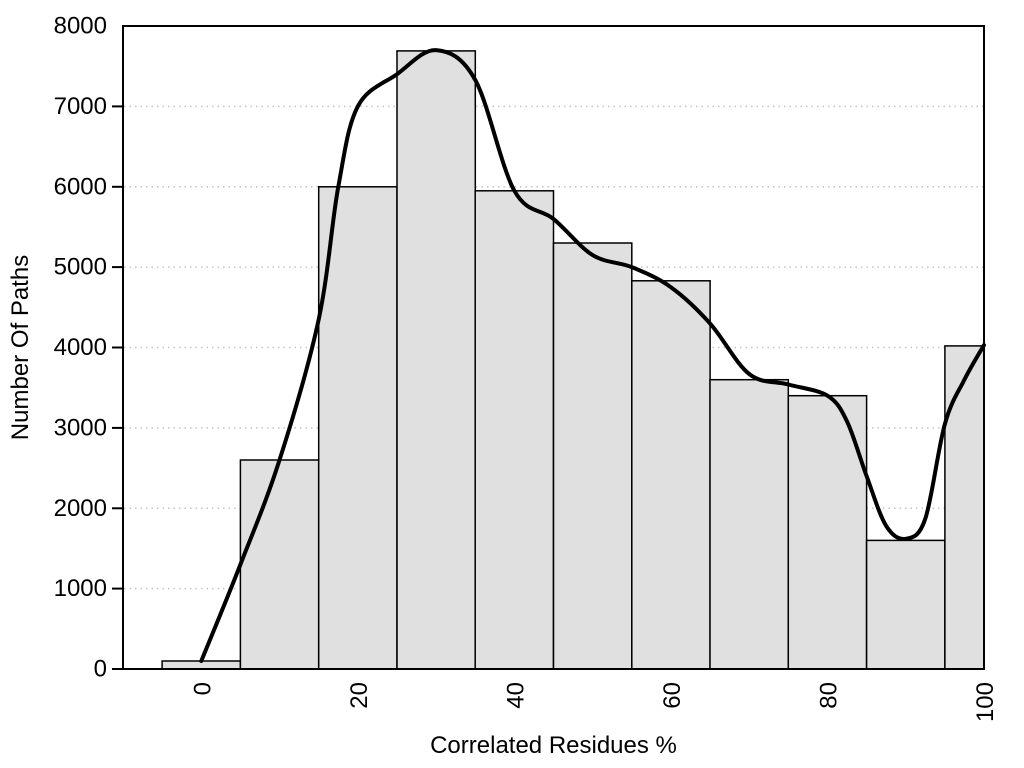 This screenshot has height=768, width=1024. I want to click on x-tick-label-80: 80, so click(829, 695).